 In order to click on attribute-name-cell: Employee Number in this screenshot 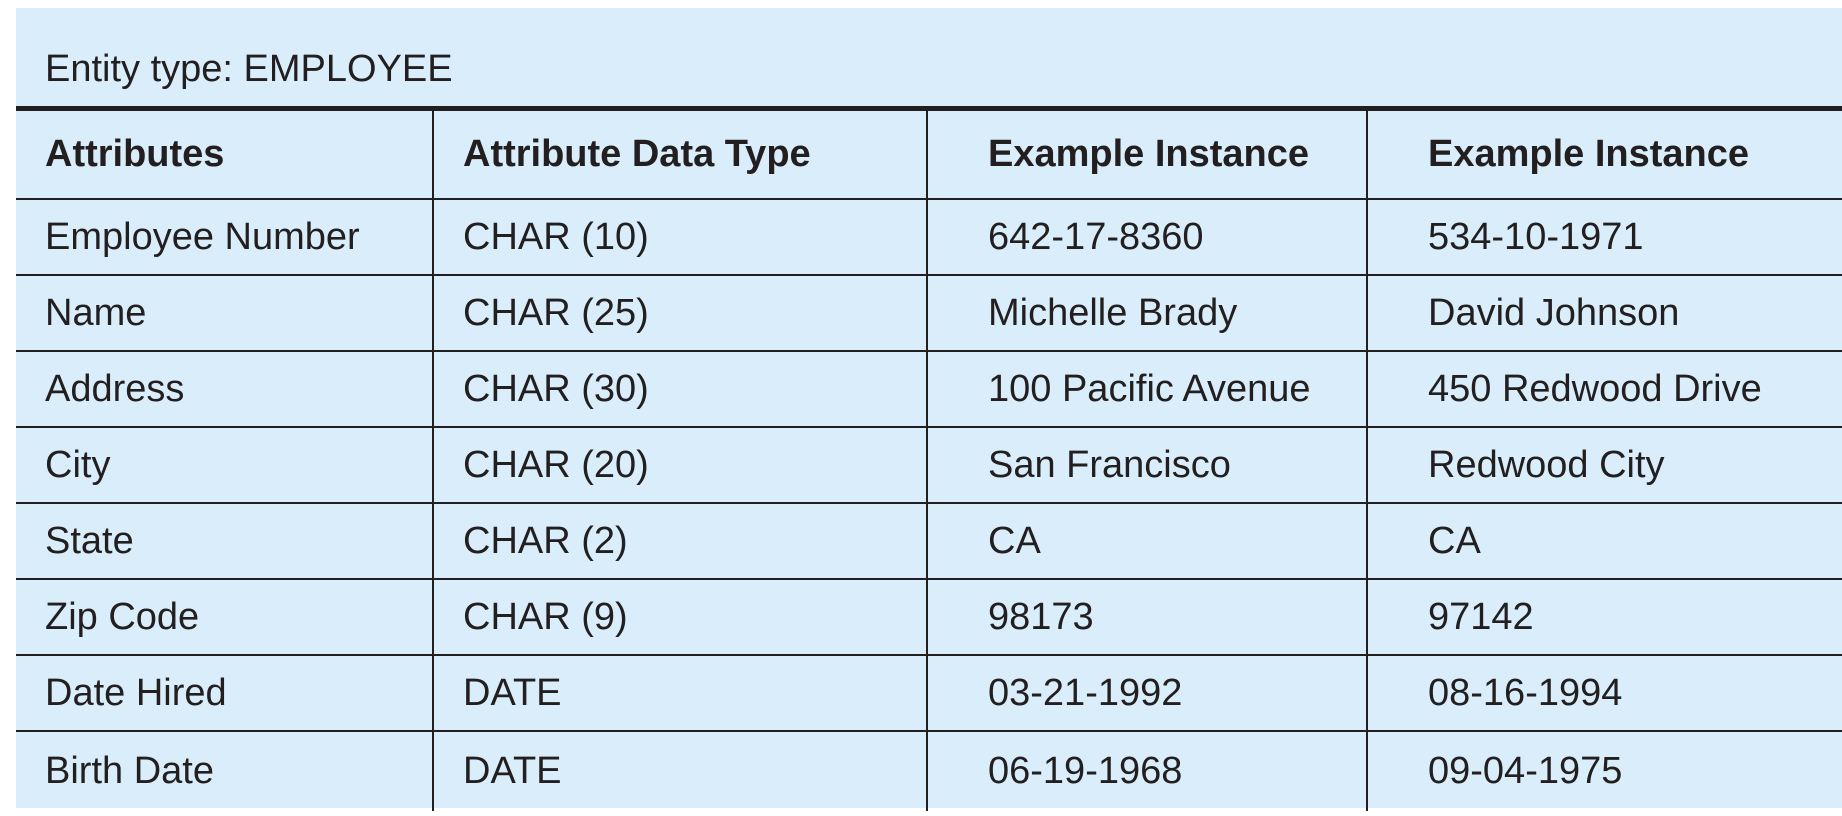, I will do `click(224, 237)`.